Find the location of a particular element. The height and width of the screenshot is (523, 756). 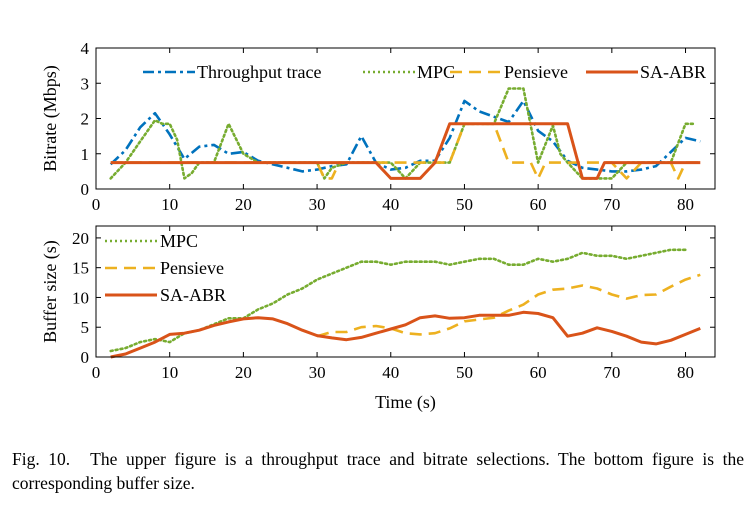

series-lines is located at coordinates (405, 133).